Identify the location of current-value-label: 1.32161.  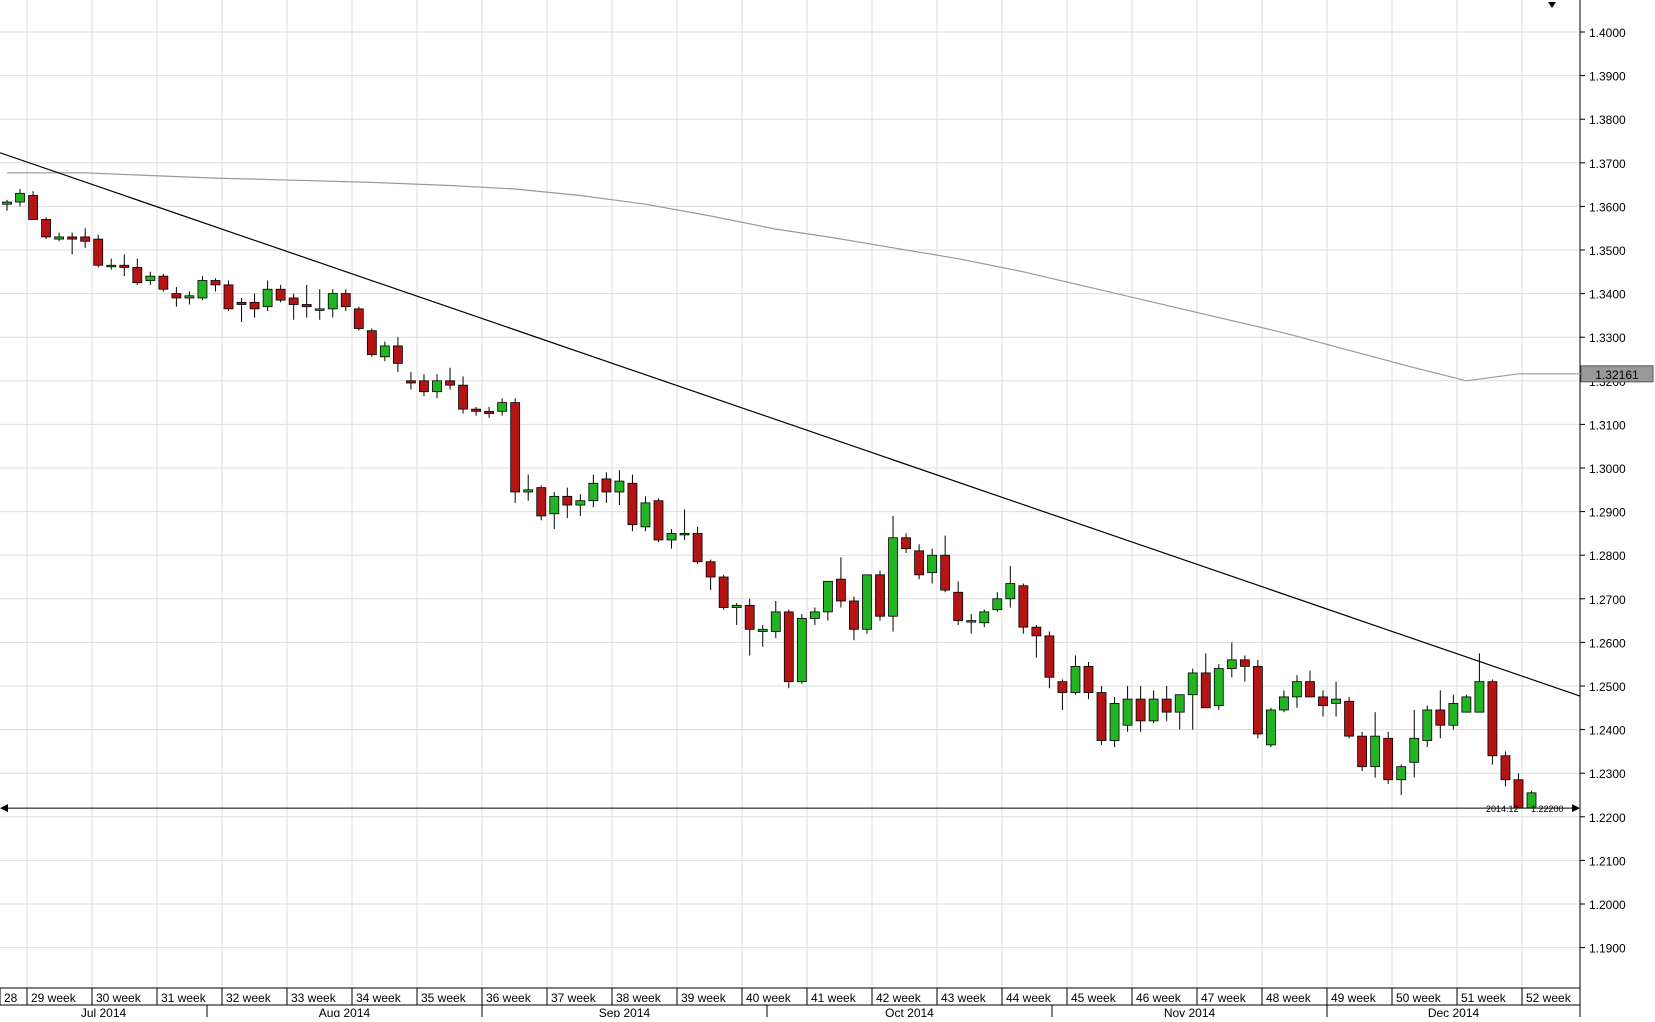
(1617, 375).